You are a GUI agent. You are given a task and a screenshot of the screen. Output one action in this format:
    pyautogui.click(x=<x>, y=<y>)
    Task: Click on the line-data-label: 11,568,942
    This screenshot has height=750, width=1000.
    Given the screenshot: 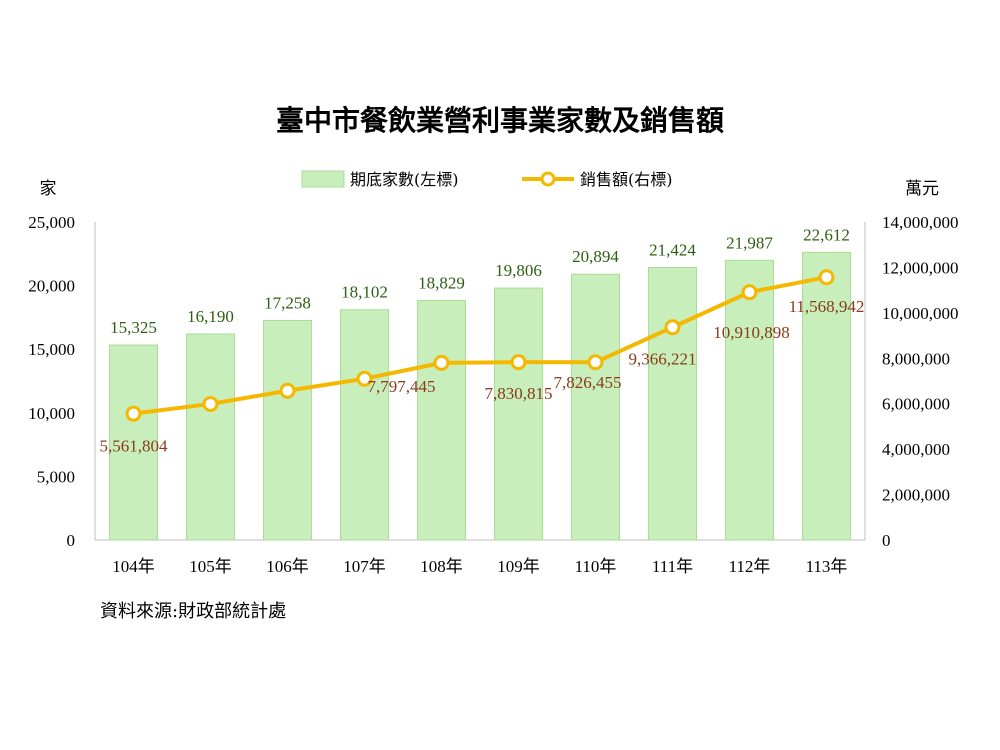 What is the action you would take?
    pyautogui.click(x=827, y=306)
    